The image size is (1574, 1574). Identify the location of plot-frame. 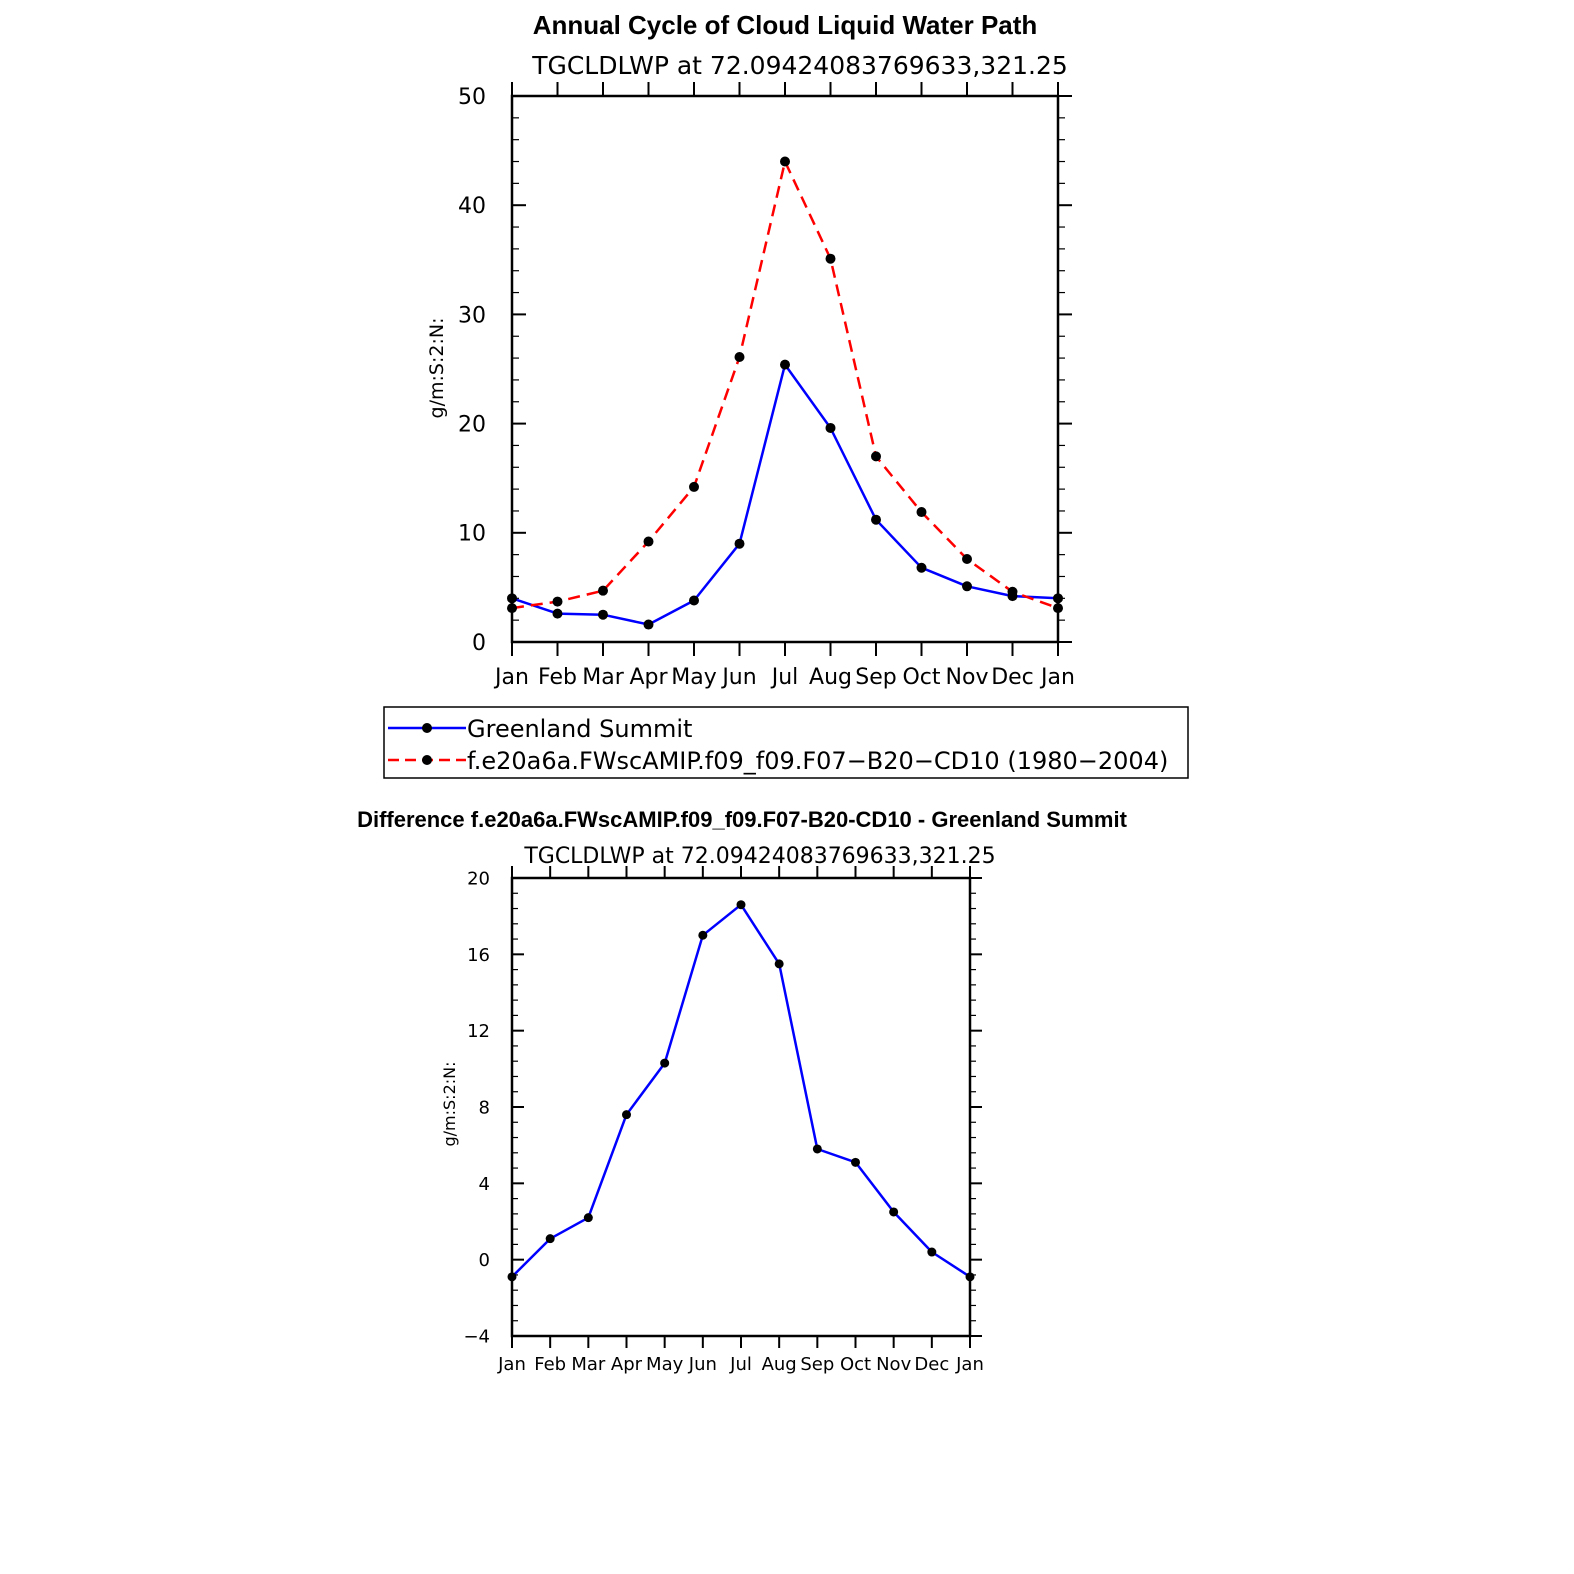
(741, 1107).